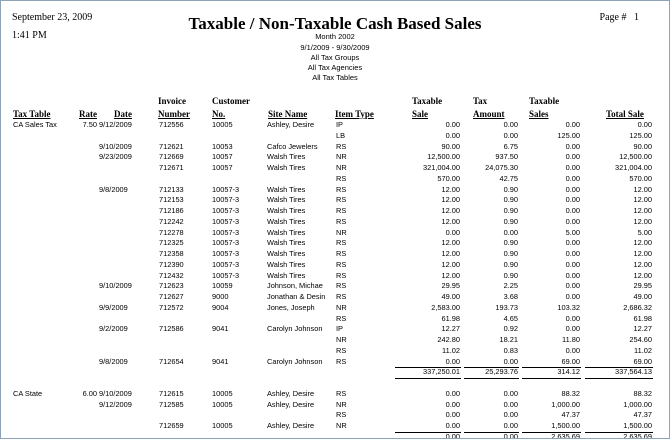 Image resolution: width=670 pixels, height=439 pixels. Describe the element at coordinates (171, 404) in the screenshot. I see `cell-invoice: 712585` at that location.